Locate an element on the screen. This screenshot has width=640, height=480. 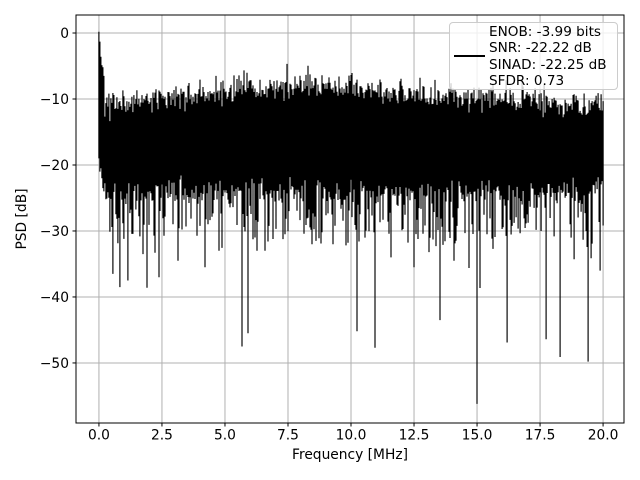
legend-snr: SNR: -22.22 dB is located at coordinates (540, 48).